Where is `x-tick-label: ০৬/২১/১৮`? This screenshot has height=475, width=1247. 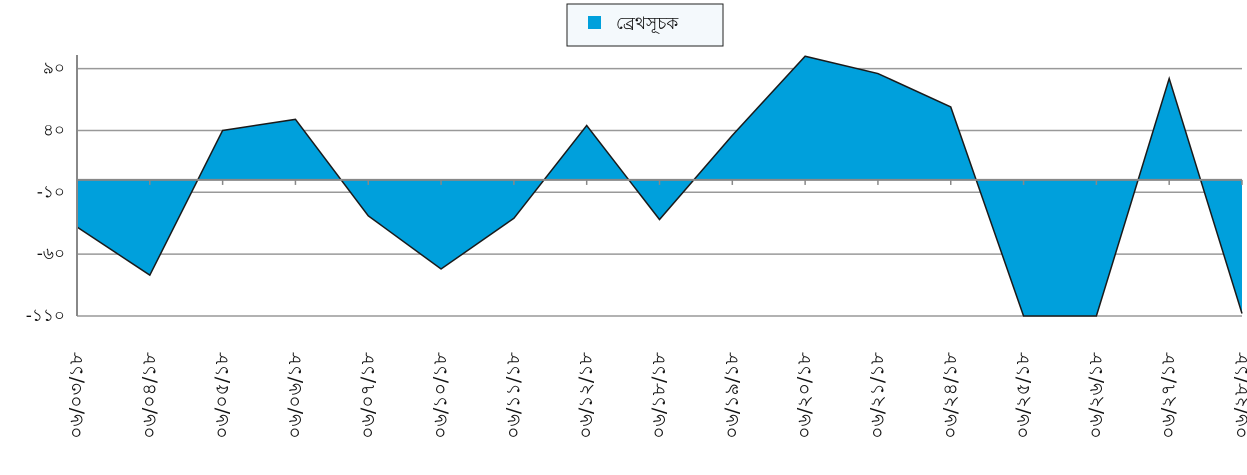 x-tick-label: ০৬/২১/১৮ is located at coordinates (877, 395).